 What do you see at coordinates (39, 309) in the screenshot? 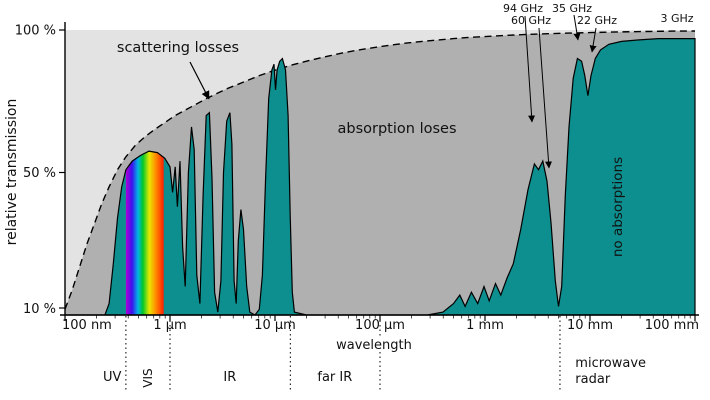
I see `y-tick-label: 10 %` at bounding box center [39, 309].